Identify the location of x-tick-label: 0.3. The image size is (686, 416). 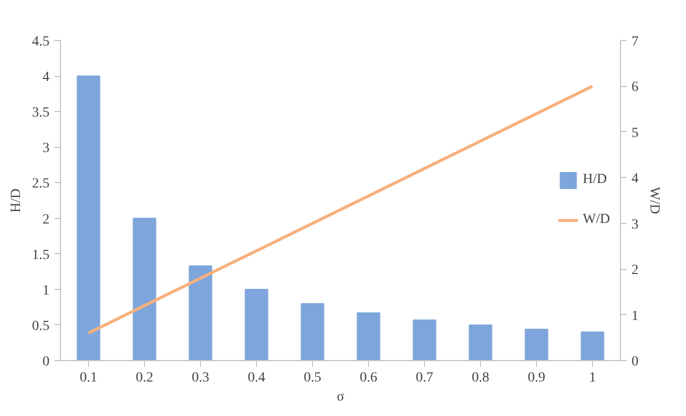
(201, 378).